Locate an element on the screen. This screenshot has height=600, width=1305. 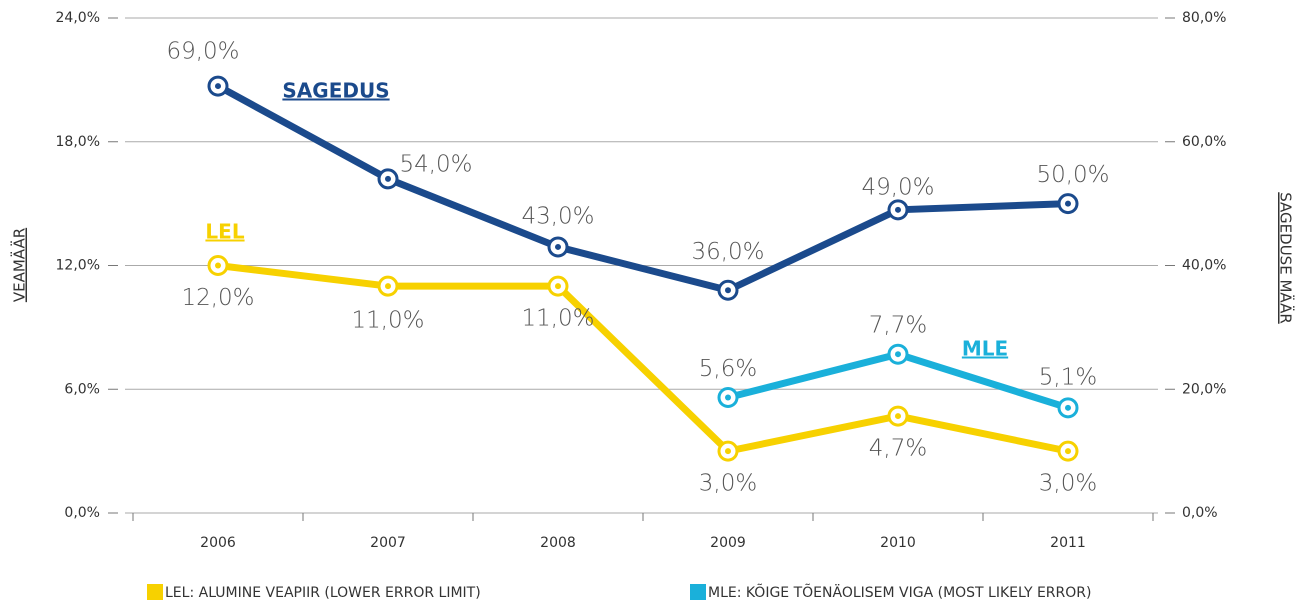
value-label: 12,0% is located at coordinates (217, 298).